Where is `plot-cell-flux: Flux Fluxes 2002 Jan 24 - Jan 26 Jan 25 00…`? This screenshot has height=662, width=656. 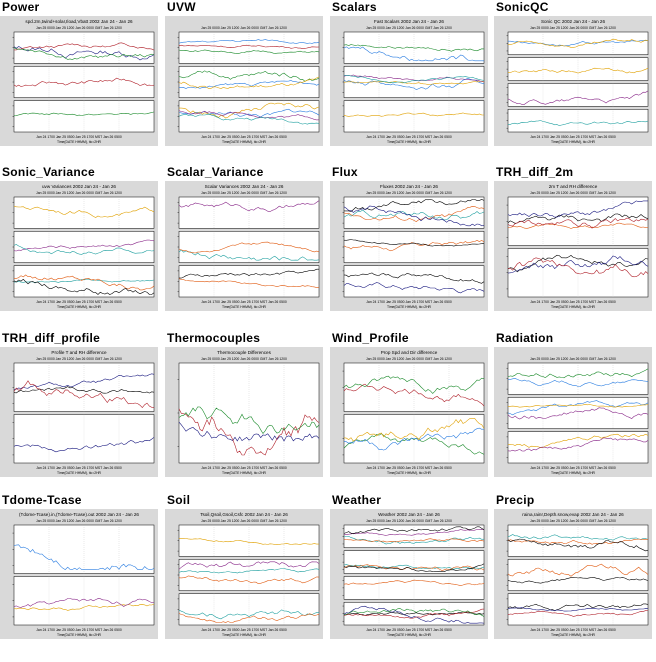
plot-cell-flux: Flux Fluxes 2002 Jan 24 - Jan 26 Jan 25 00… is located at coordinates (410, 246).